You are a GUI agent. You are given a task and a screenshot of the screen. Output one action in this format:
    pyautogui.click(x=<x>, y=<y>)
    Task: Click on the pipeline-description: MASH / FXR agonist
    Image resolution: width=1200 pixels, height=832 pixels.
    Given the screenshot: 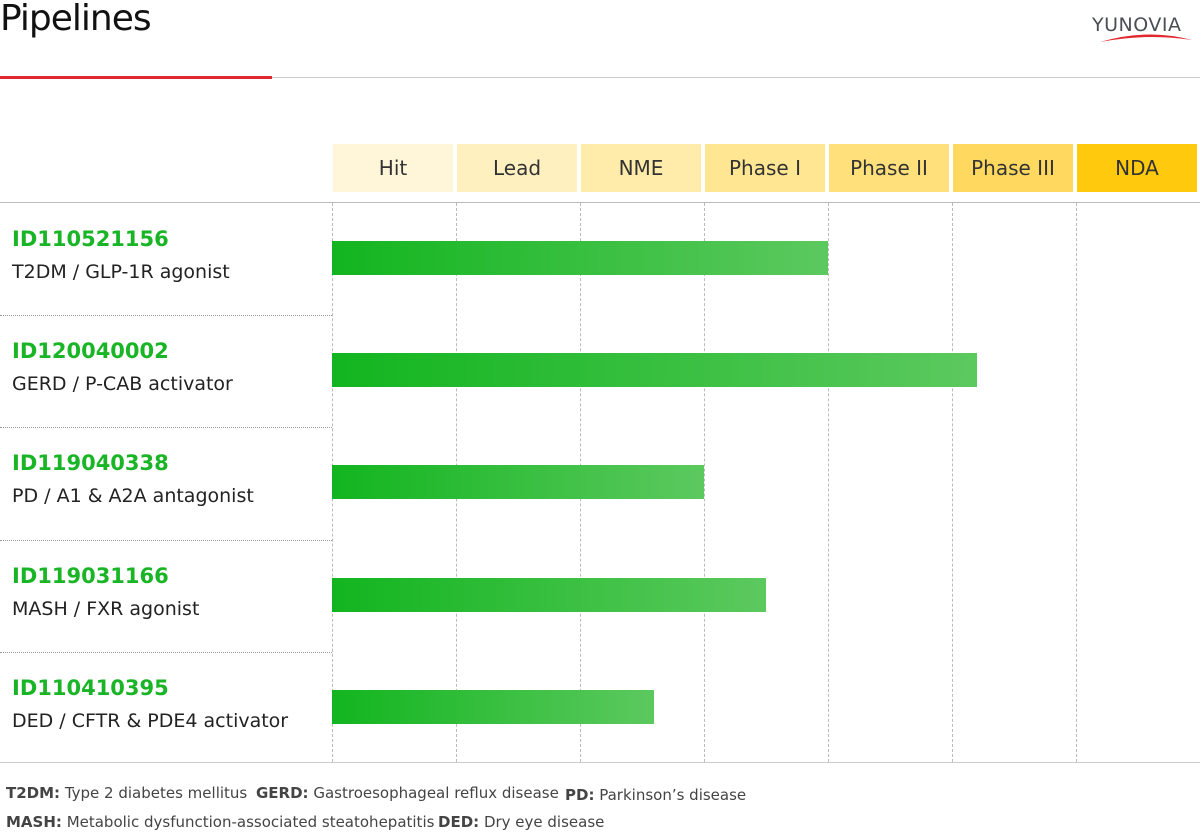 What is the action you would take?
    pyautogui.click(x=106, y=608)
    